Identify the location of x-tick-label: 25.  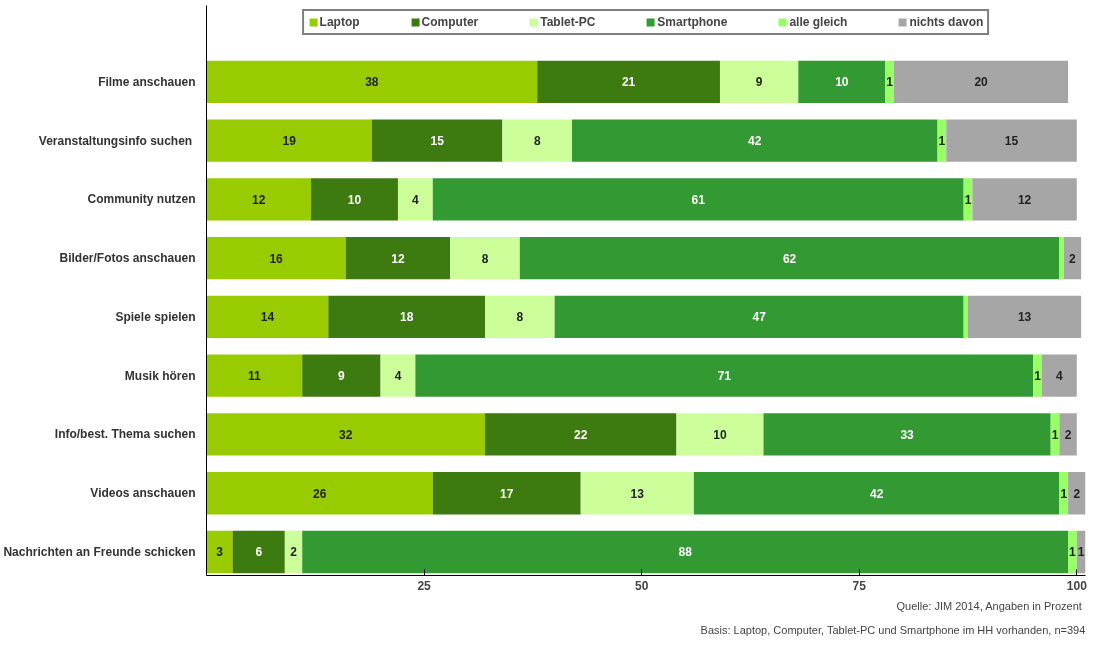
(424, 585).